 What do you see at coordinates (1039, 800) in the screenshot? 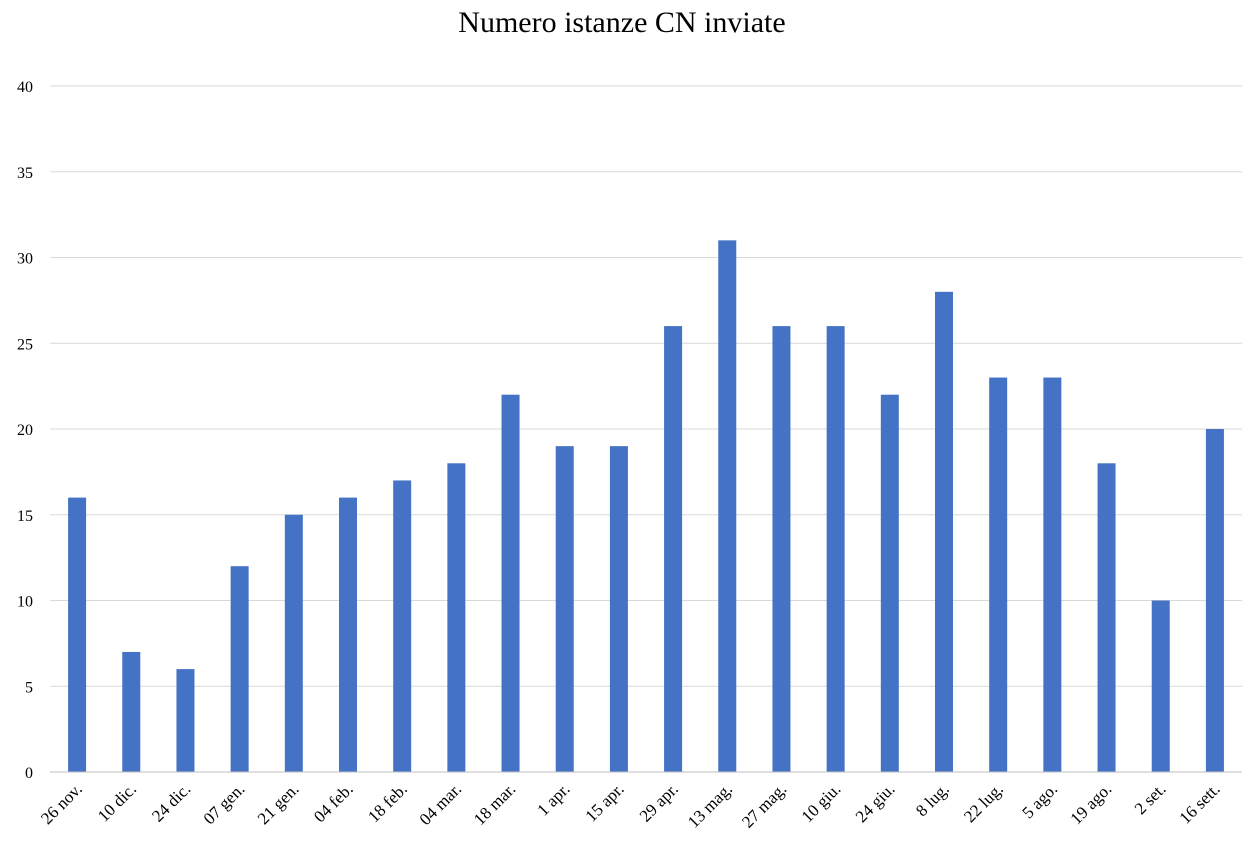
I see `x-tick-label: 5 ago.` at bounding box center [1039, 800].